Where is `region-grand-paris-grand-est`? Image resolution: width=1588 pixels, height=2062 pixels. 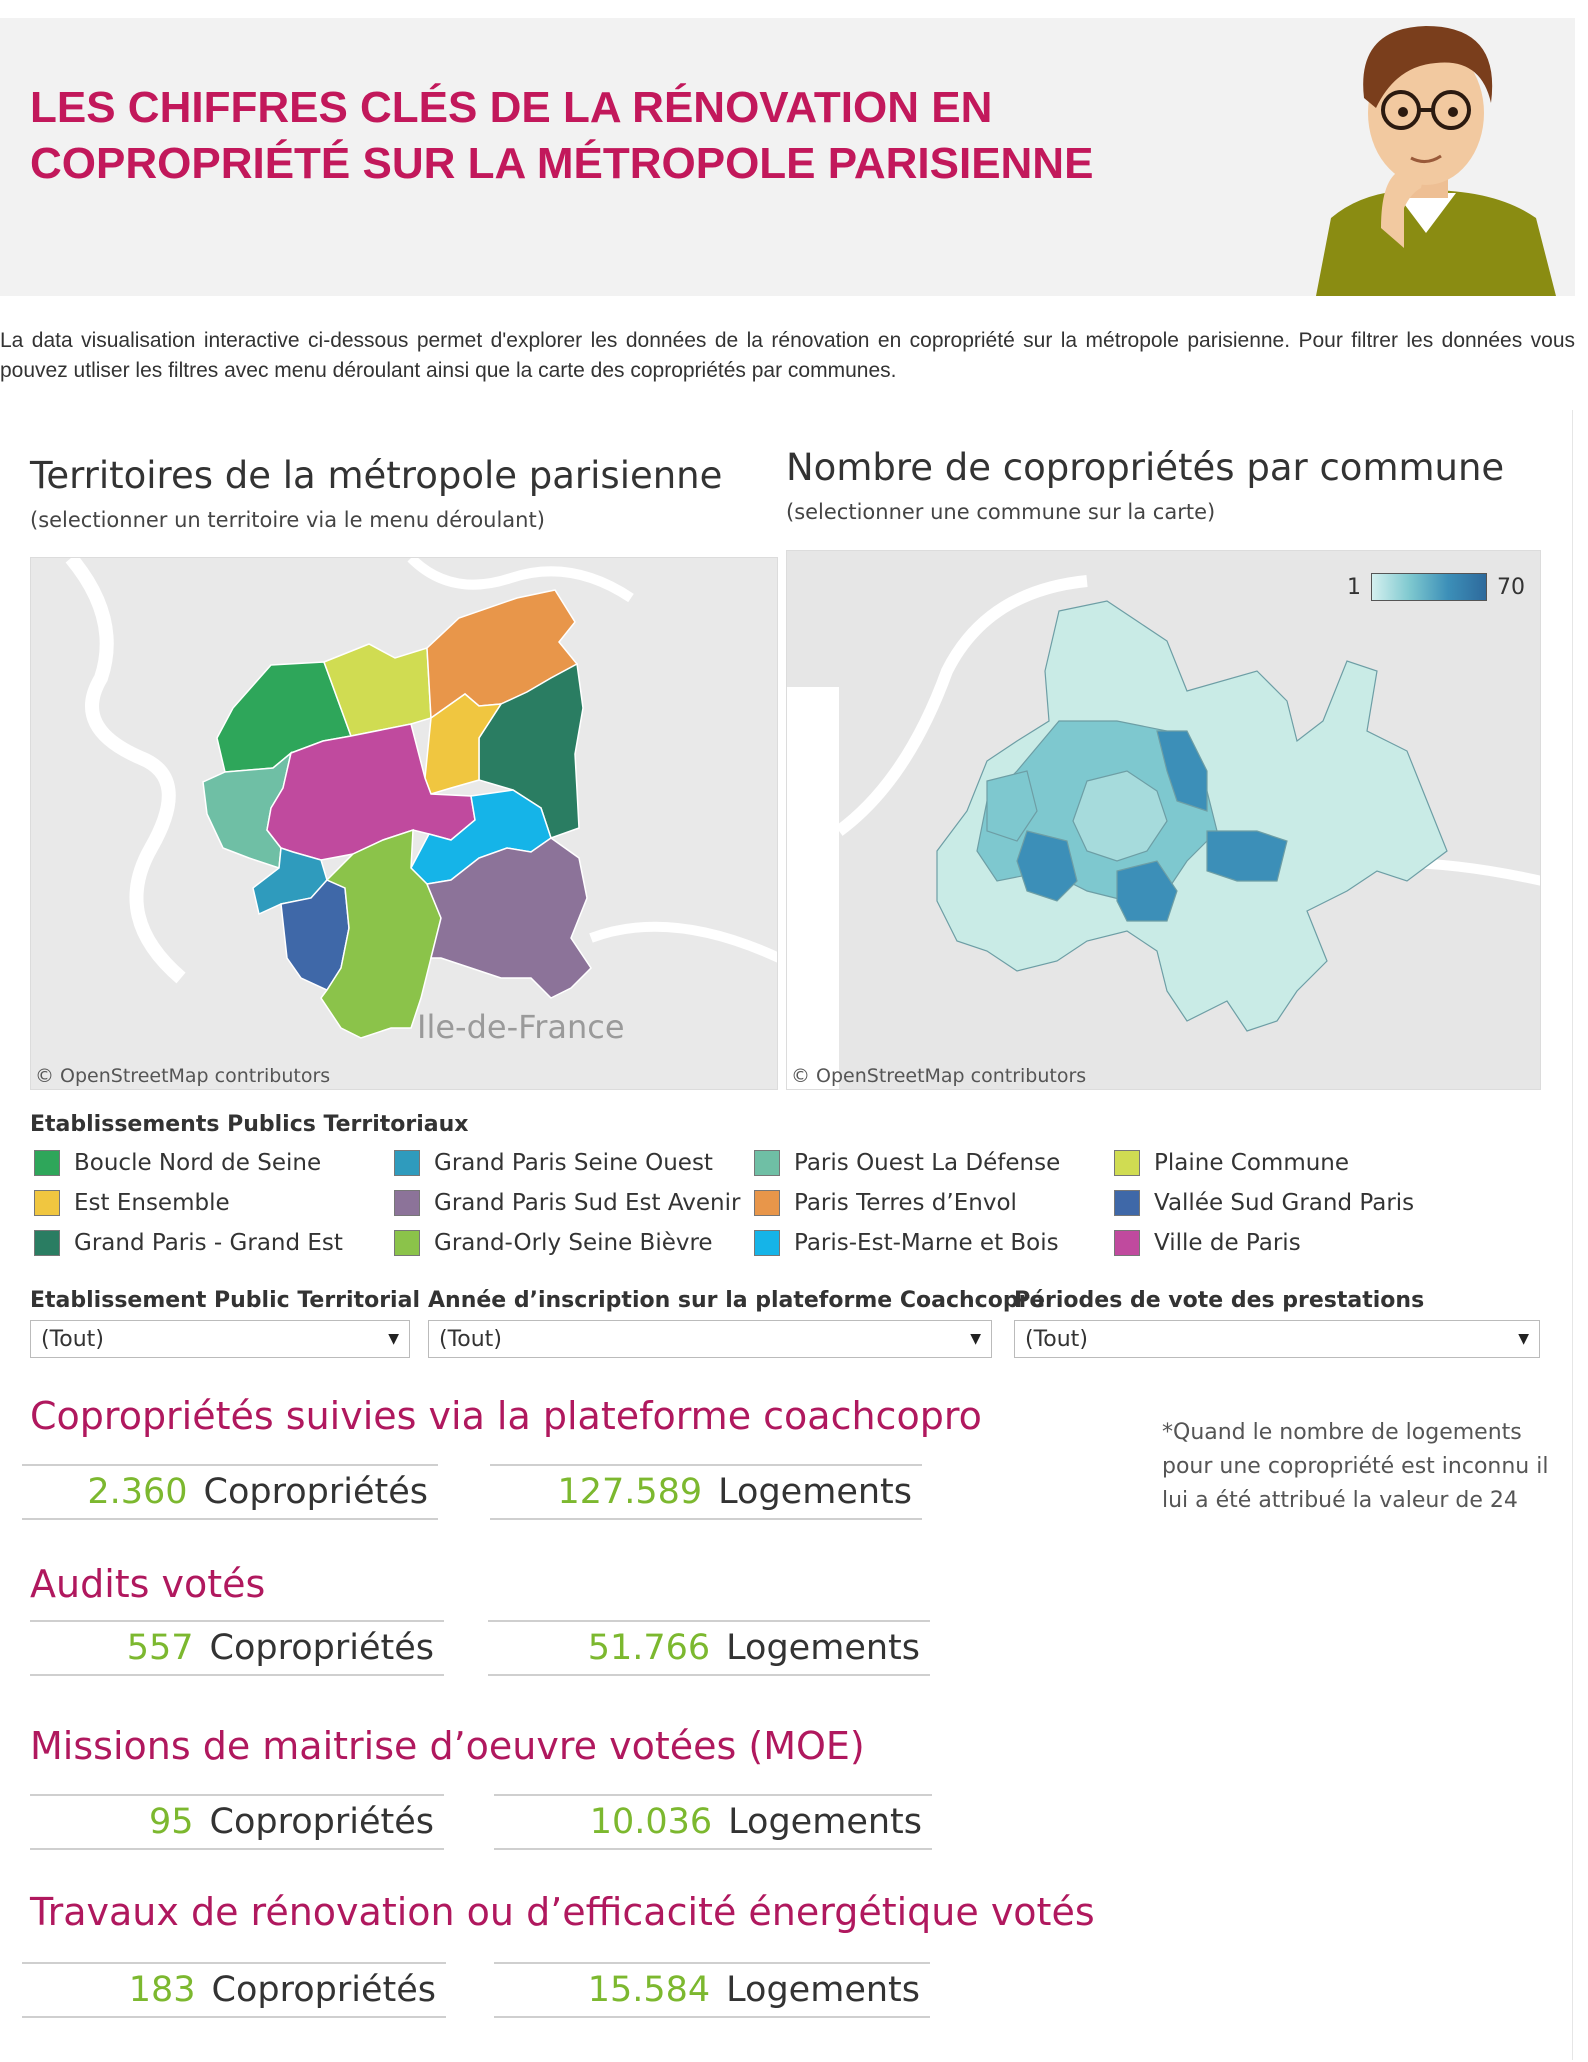 region-grand-paris-grand-est is located at coordinates (531, 750).